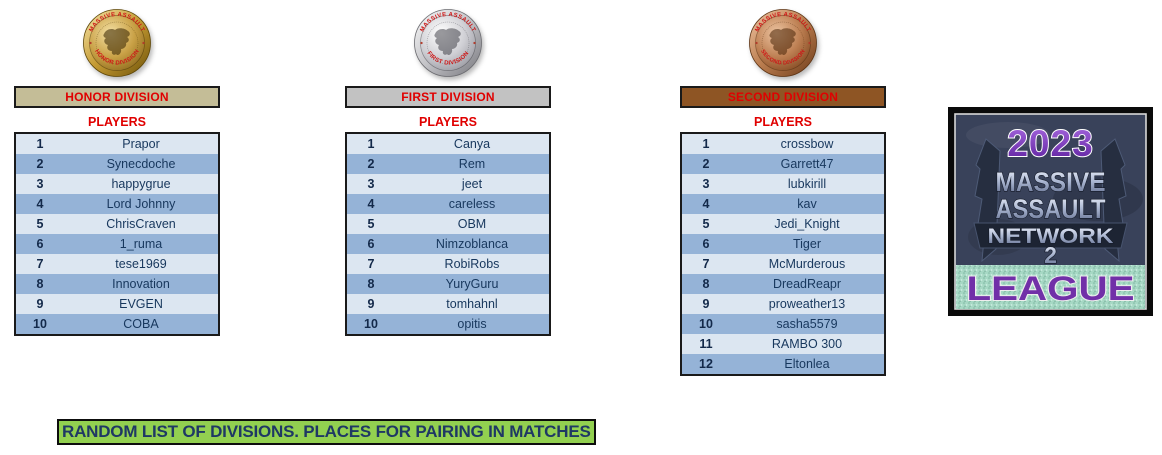 This screenshot has height=455, width=1162. I want to click on player-row: 5 Jedi_Knight, so click(783, 224).